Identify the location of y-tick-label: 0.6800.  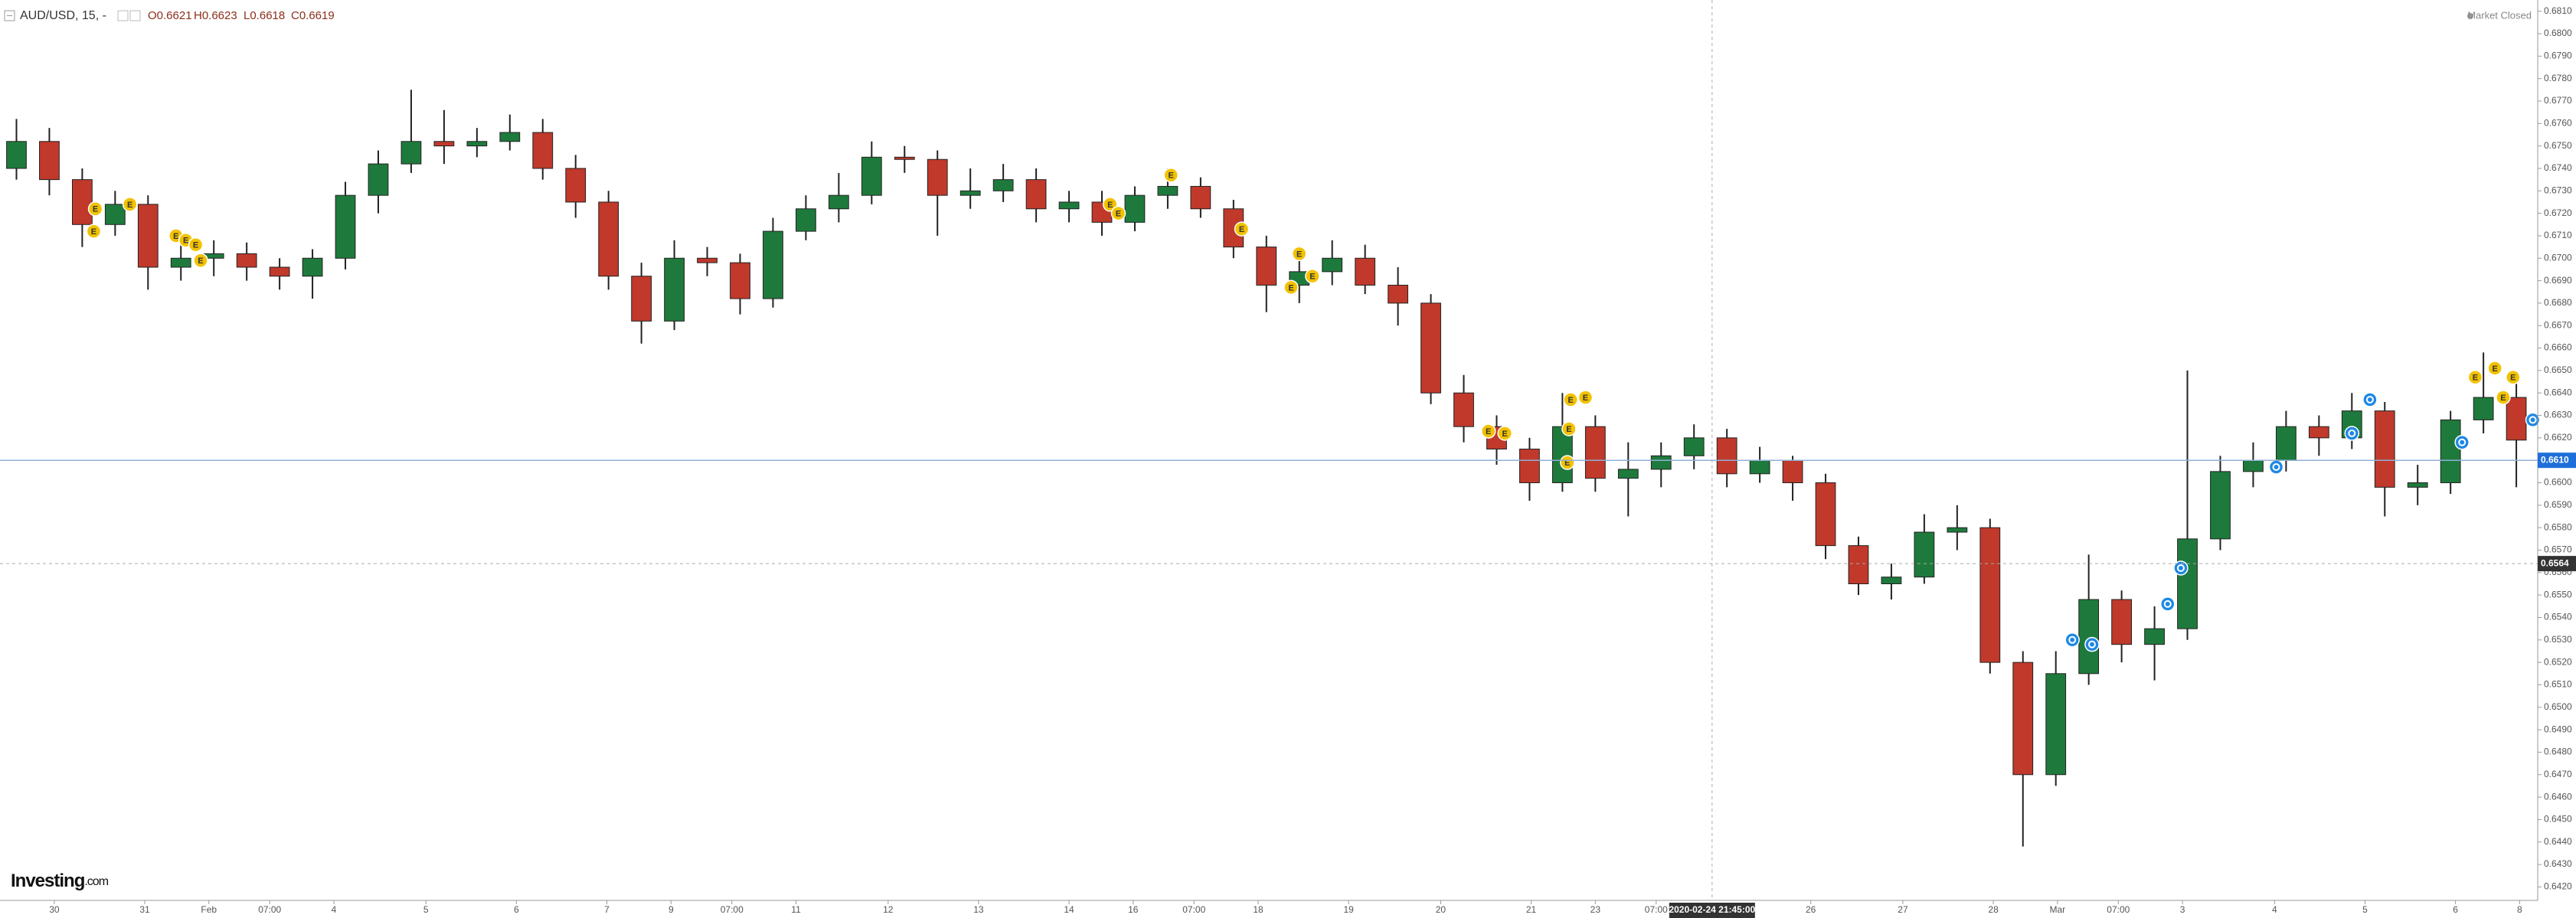
(2558, 33).